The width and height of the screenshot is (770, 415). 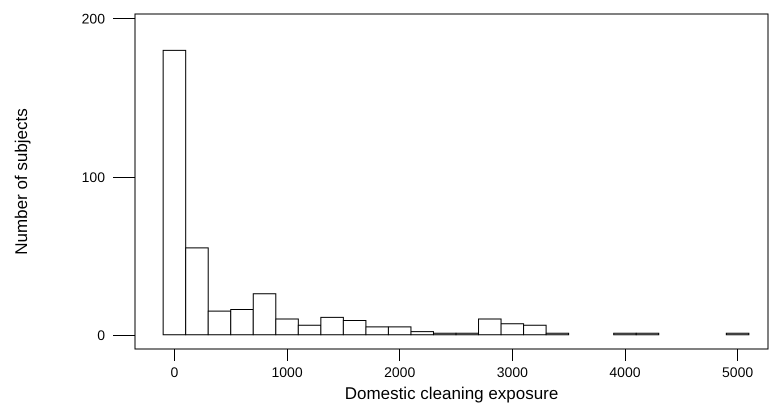 What do you see at coordinates (94, 18) in the screenshot?
I see `y-tick-label: 200` at bounding box center [94, 18].